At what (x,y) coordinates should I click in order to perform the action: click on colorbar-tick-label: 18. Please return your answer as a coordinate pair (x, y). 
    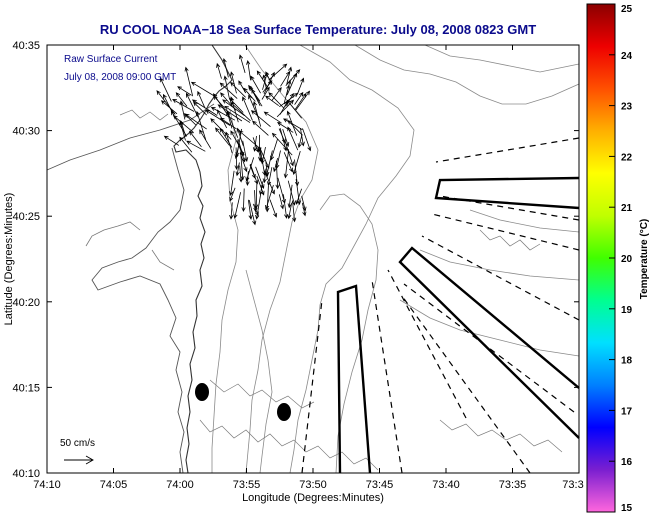
    Looking at the image, I should click on (627, 361).